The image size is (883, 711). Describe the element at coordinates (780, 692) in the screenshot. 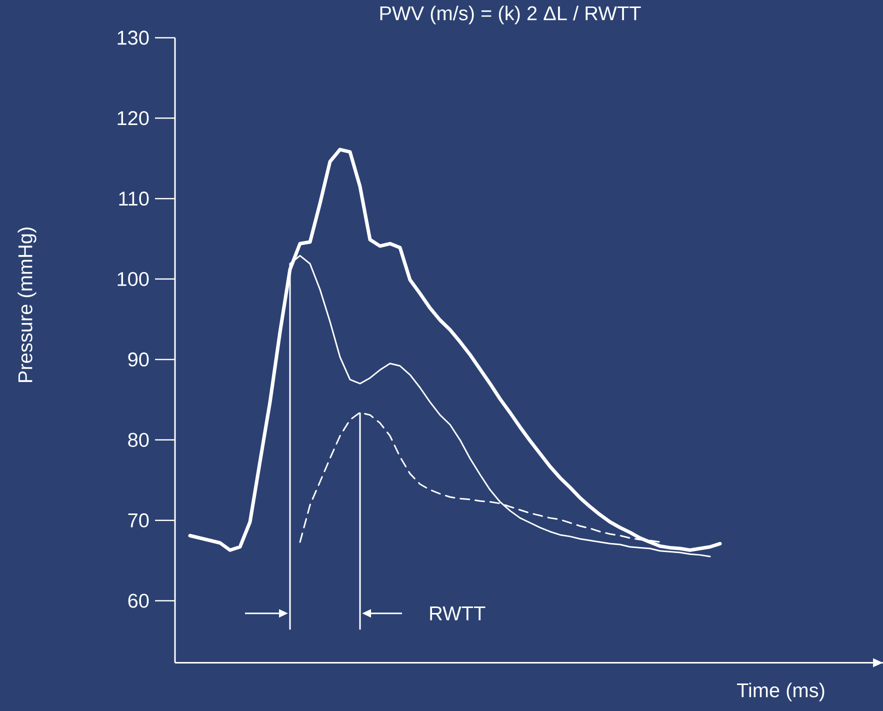

I see `x-axis-title: Time (ms)` at that location.